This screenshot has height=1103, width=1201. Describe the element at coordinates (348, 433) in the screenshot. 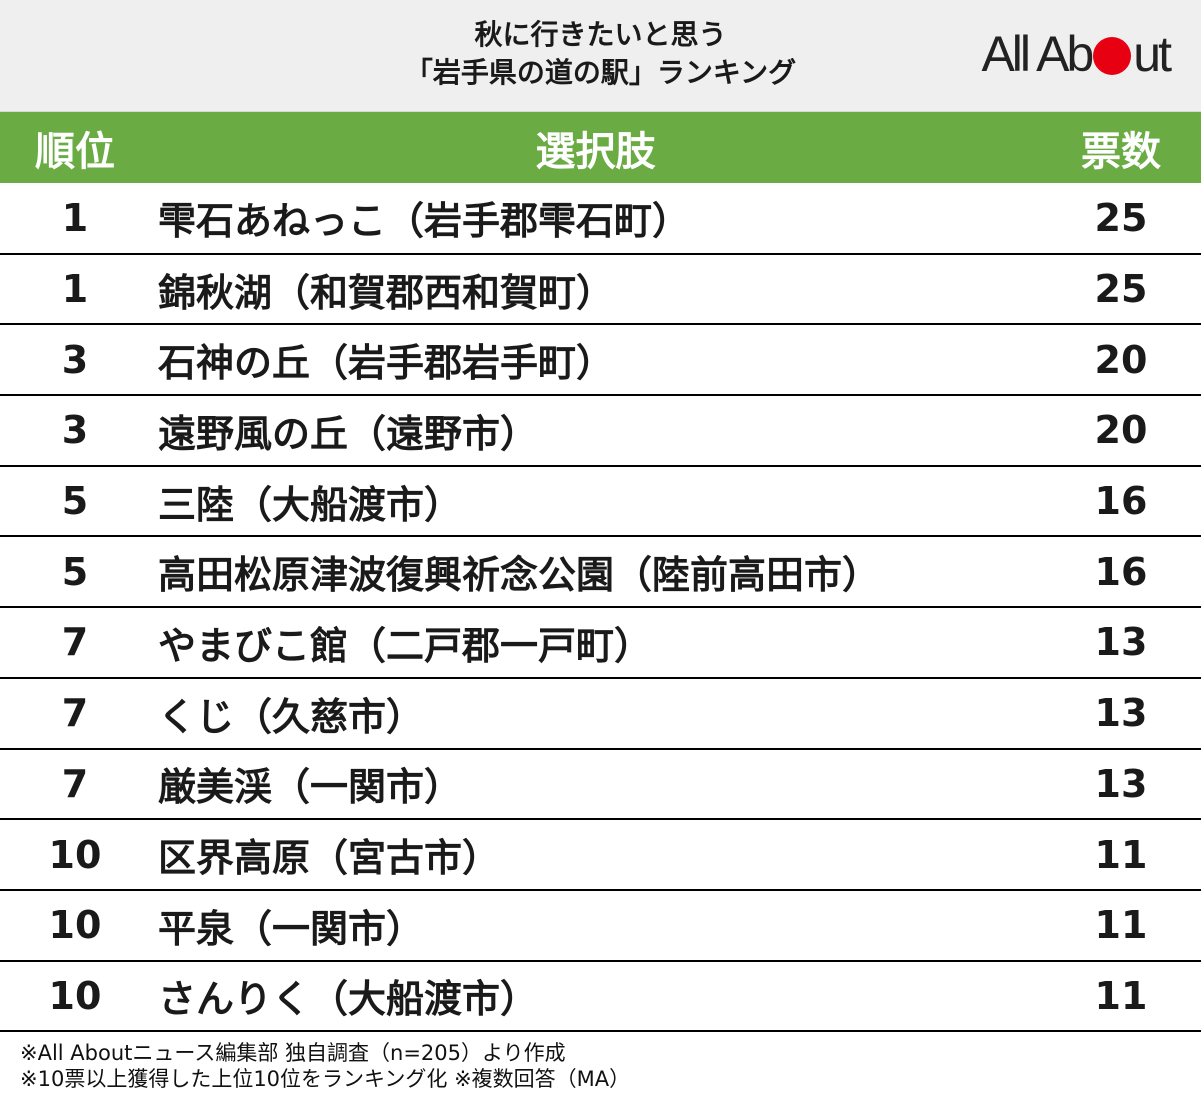

I see `row-name: 遠野風の丘（遠野市）` at that location.